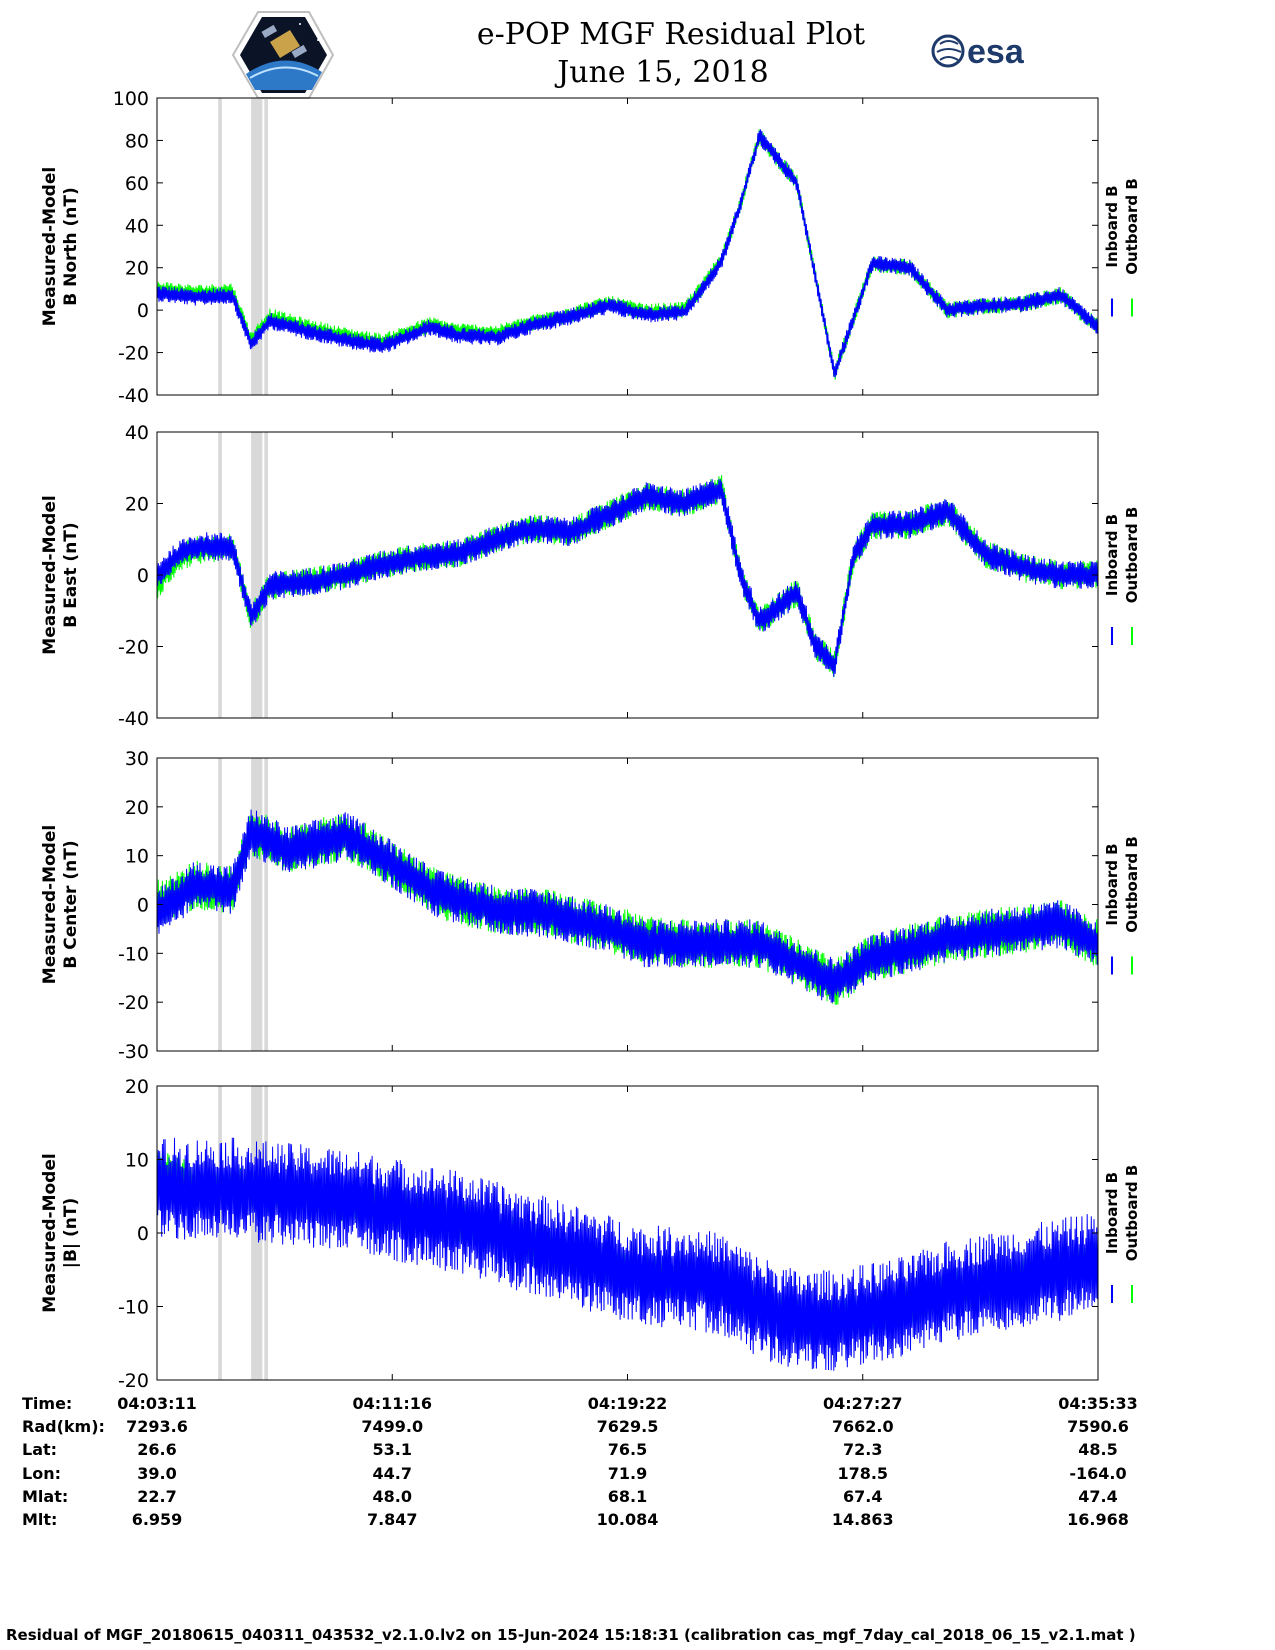  I want to click on orbit-row-label: Time:, so click(47, 1403).